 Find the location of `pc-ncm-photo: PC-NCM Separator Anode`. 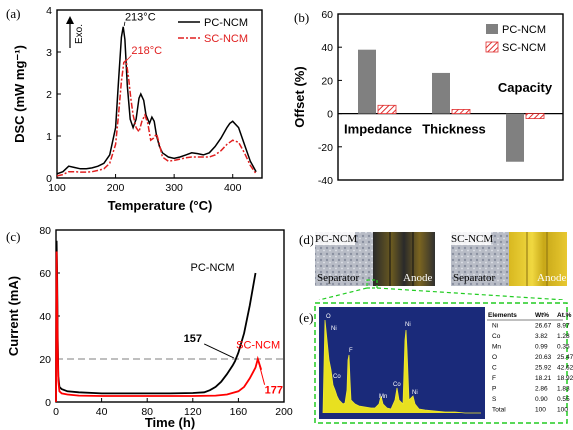

pc-ncm-photo: PC-NCM Separator Anode is located at coordinates (374, 258).